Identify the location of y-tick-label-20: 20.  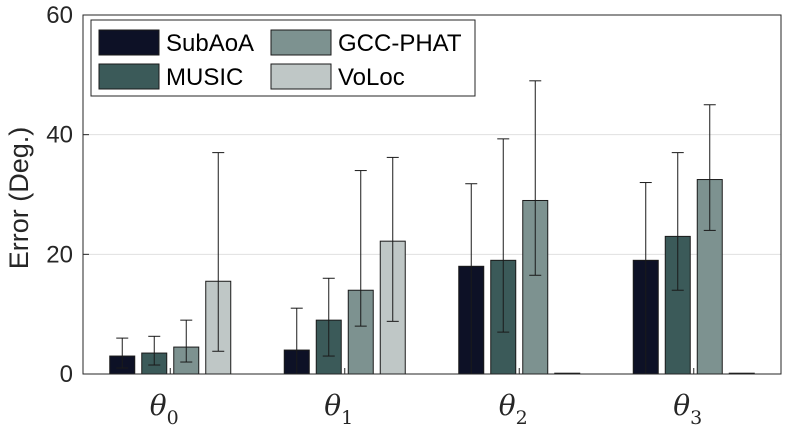
(59, 254).